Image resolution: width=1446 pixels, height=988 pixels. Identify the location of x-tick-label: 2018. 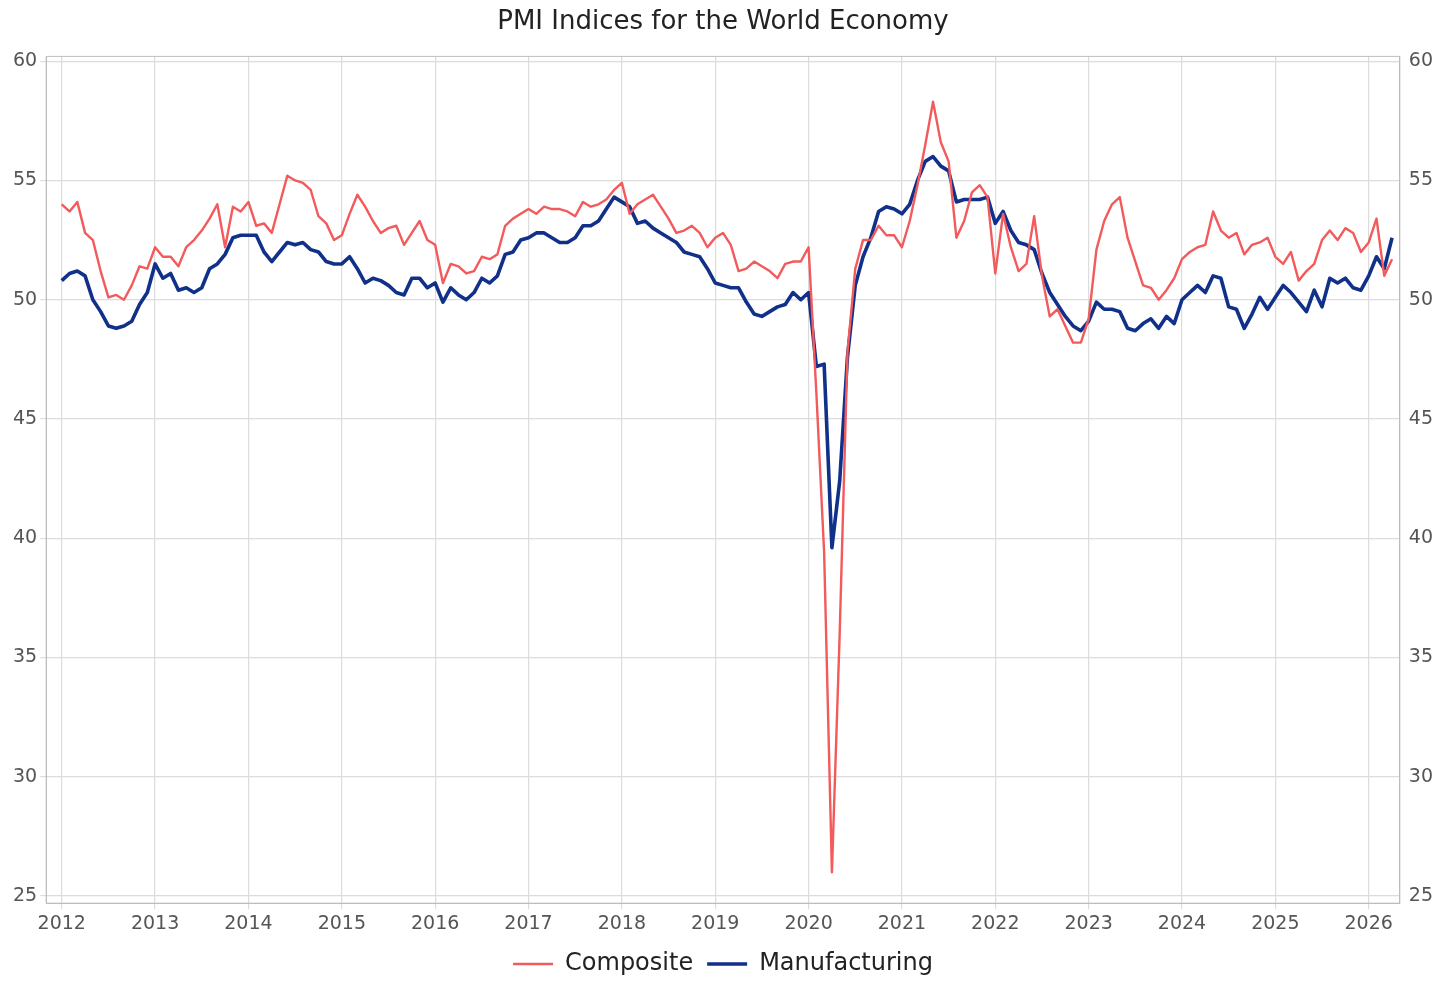
(622, 921).